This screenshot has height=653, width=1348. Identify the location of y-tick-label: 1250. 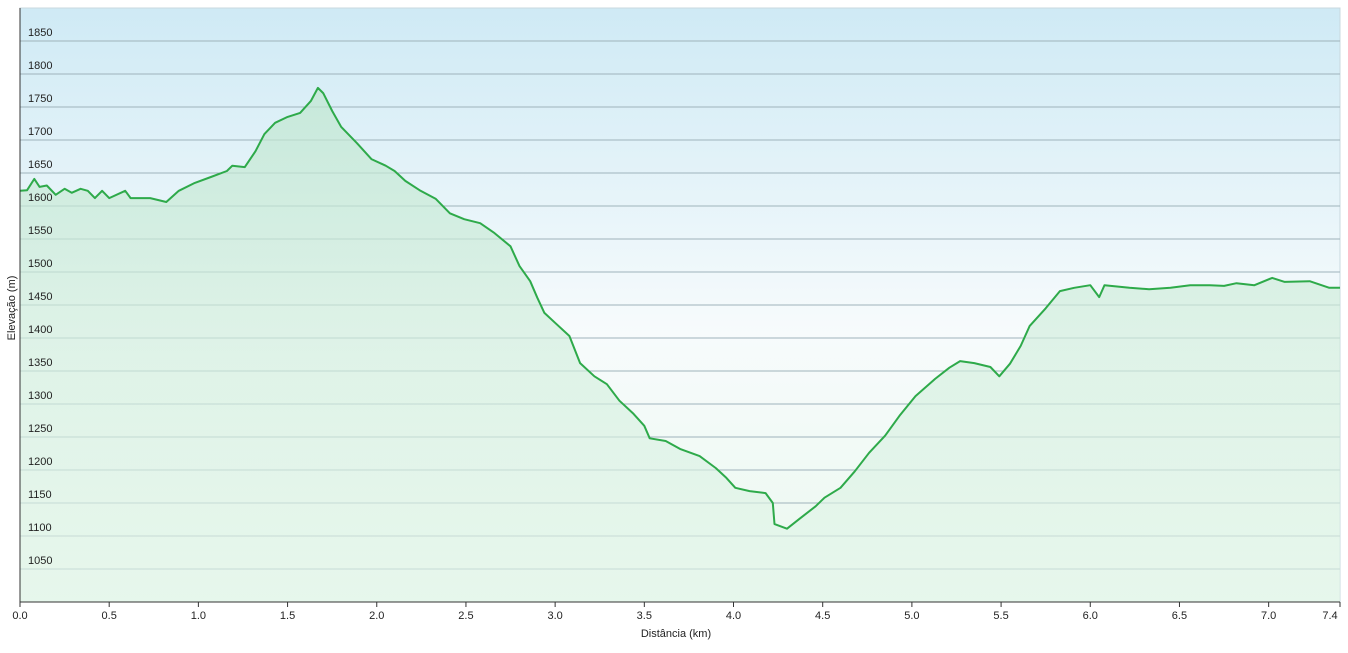
(40, 429).